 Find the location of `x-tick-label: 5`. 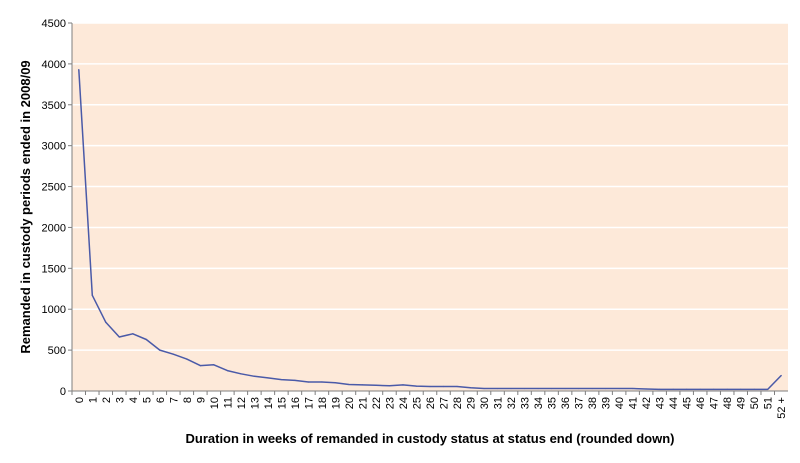

x-tick-label: 5 is located at coordinates (147, 400).